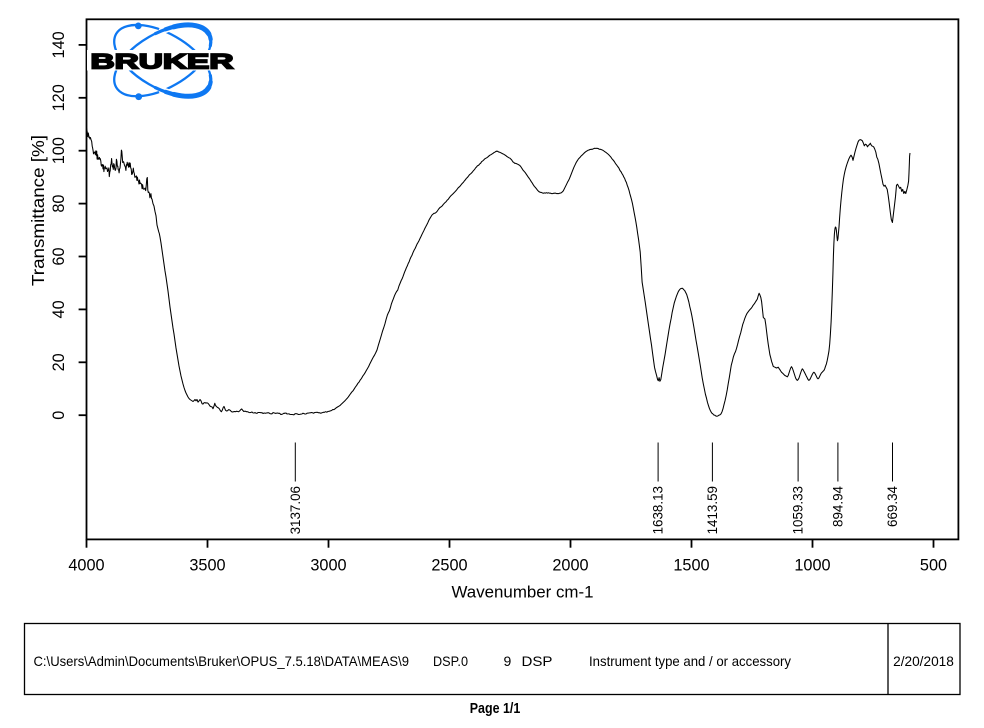 The width and height of the screenshot is (984, 728). What do you see at coordinates (59, 44) in the screenshot?
I see `svg-text: 140` at bounding box center [59, 44].